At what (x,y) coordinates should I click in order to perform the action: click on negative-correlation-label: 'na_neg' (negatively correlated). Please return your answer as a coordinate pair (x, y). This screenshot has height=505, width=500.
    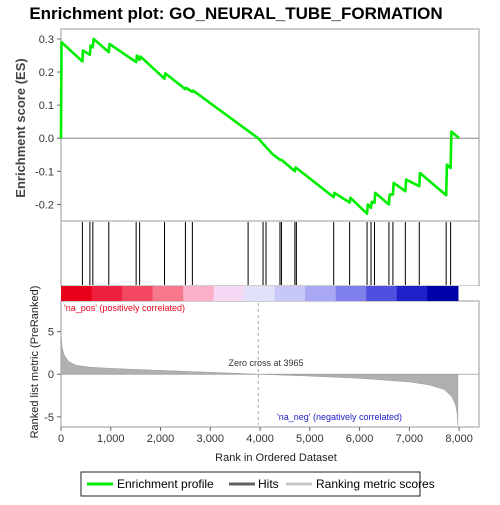
    Looking at the image, I should click on (339, 417).